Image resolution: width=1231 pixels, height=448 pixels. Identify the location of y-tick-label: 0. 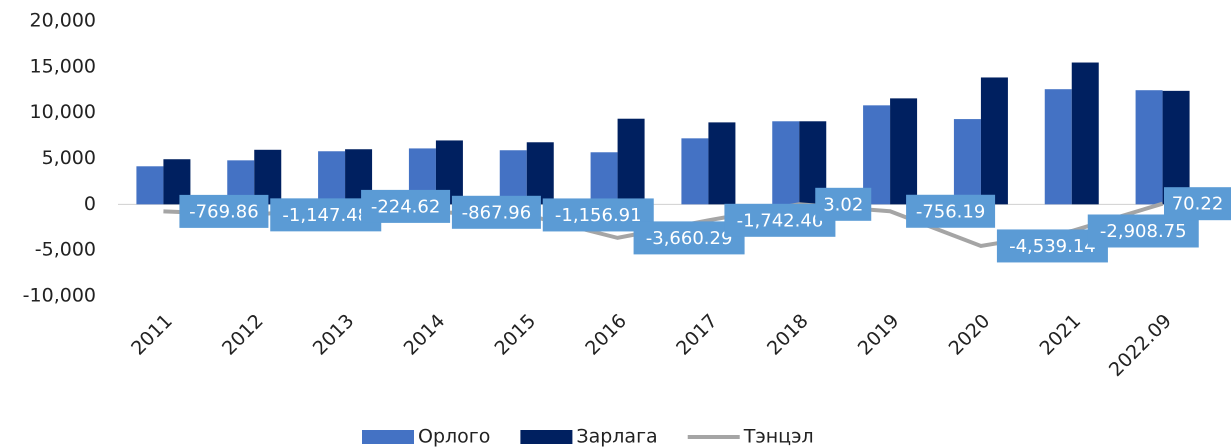
(90, 204).